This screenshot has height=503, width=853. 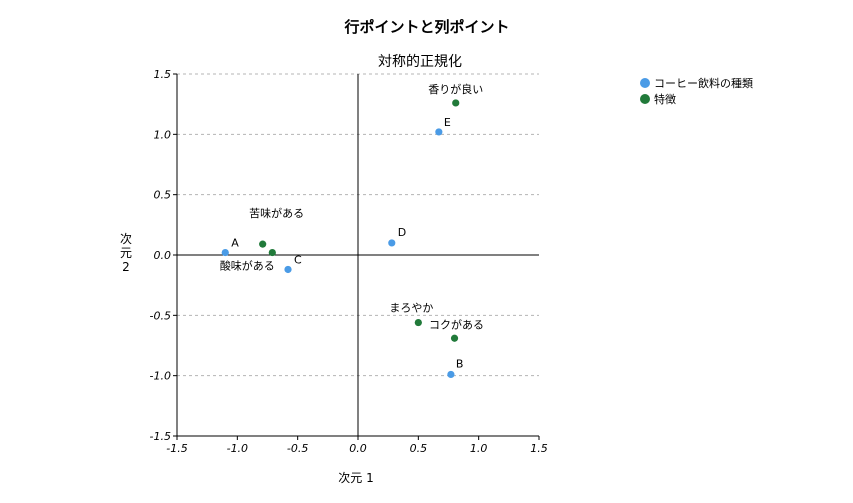 I want to click on x-tick-label: 1.0, so click(x=479, y=448).